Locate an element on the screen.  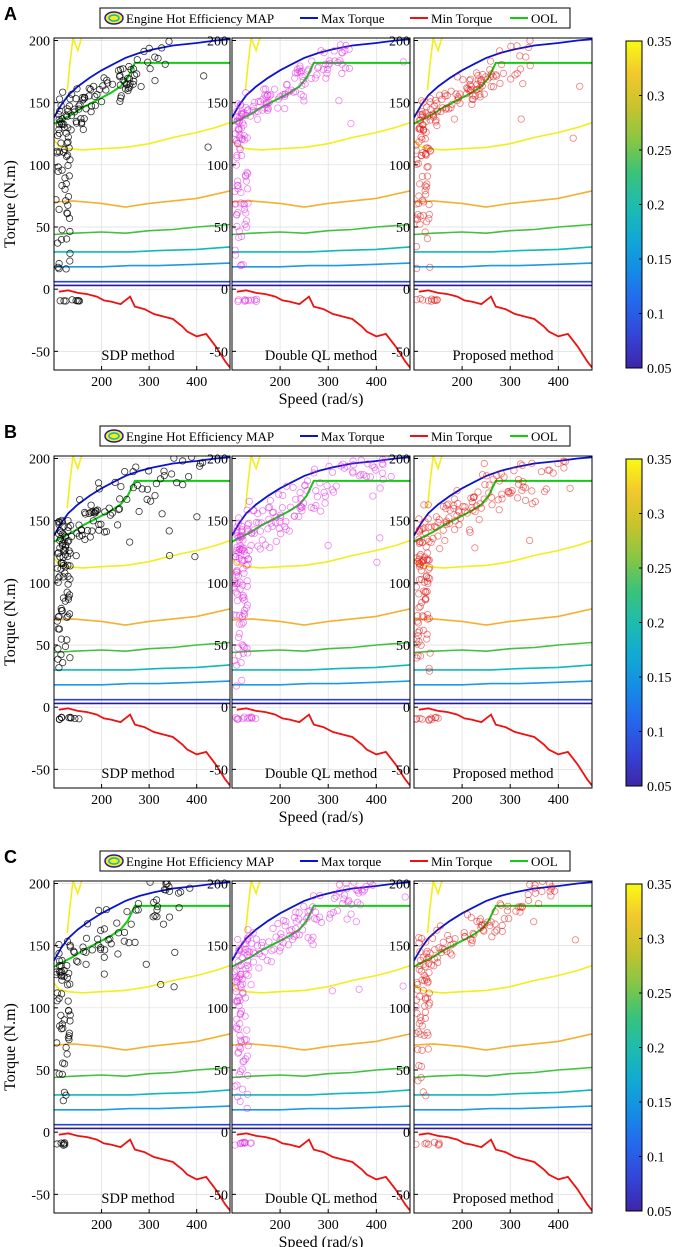
plot-frame is located at coordinates (321, 204).